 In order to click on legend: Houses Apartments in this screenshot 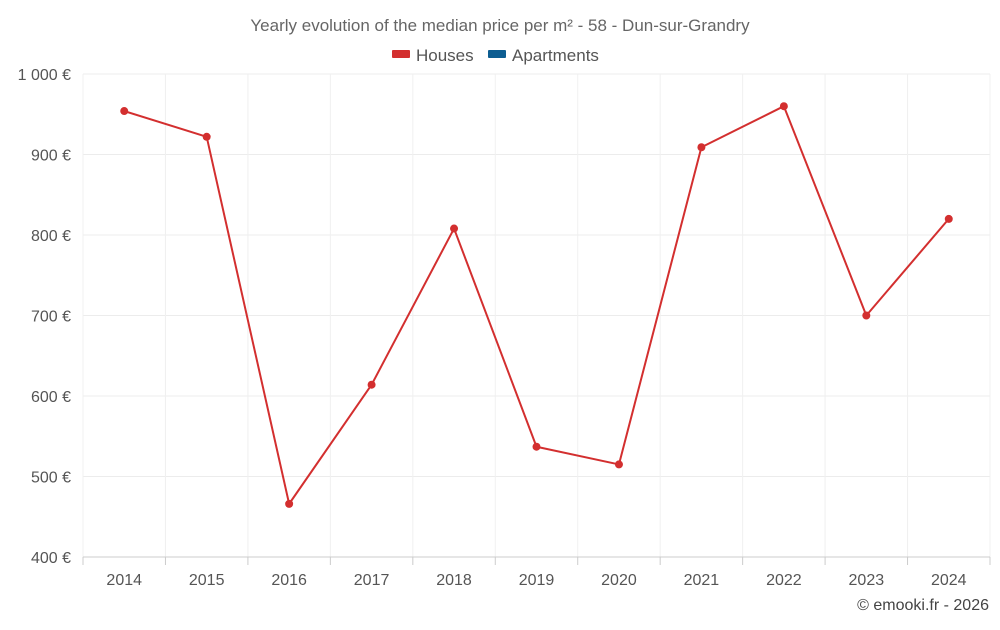, I will do `click(495, 55)`.